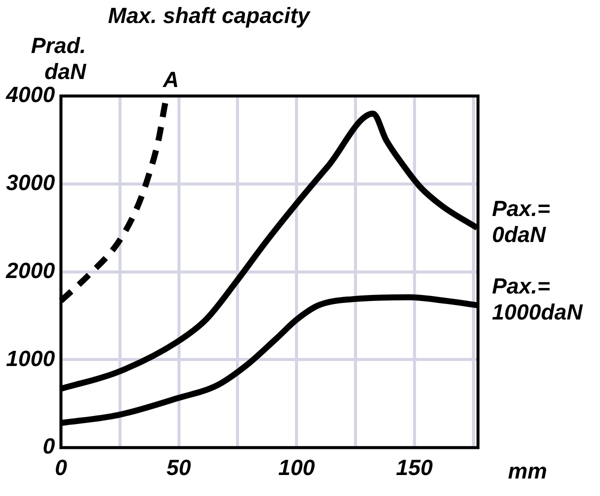 The image size is (600, 496). Describe the element at coordinates (31, 182) in the screenshot. I see `y-tick-label: 3000` at that location.